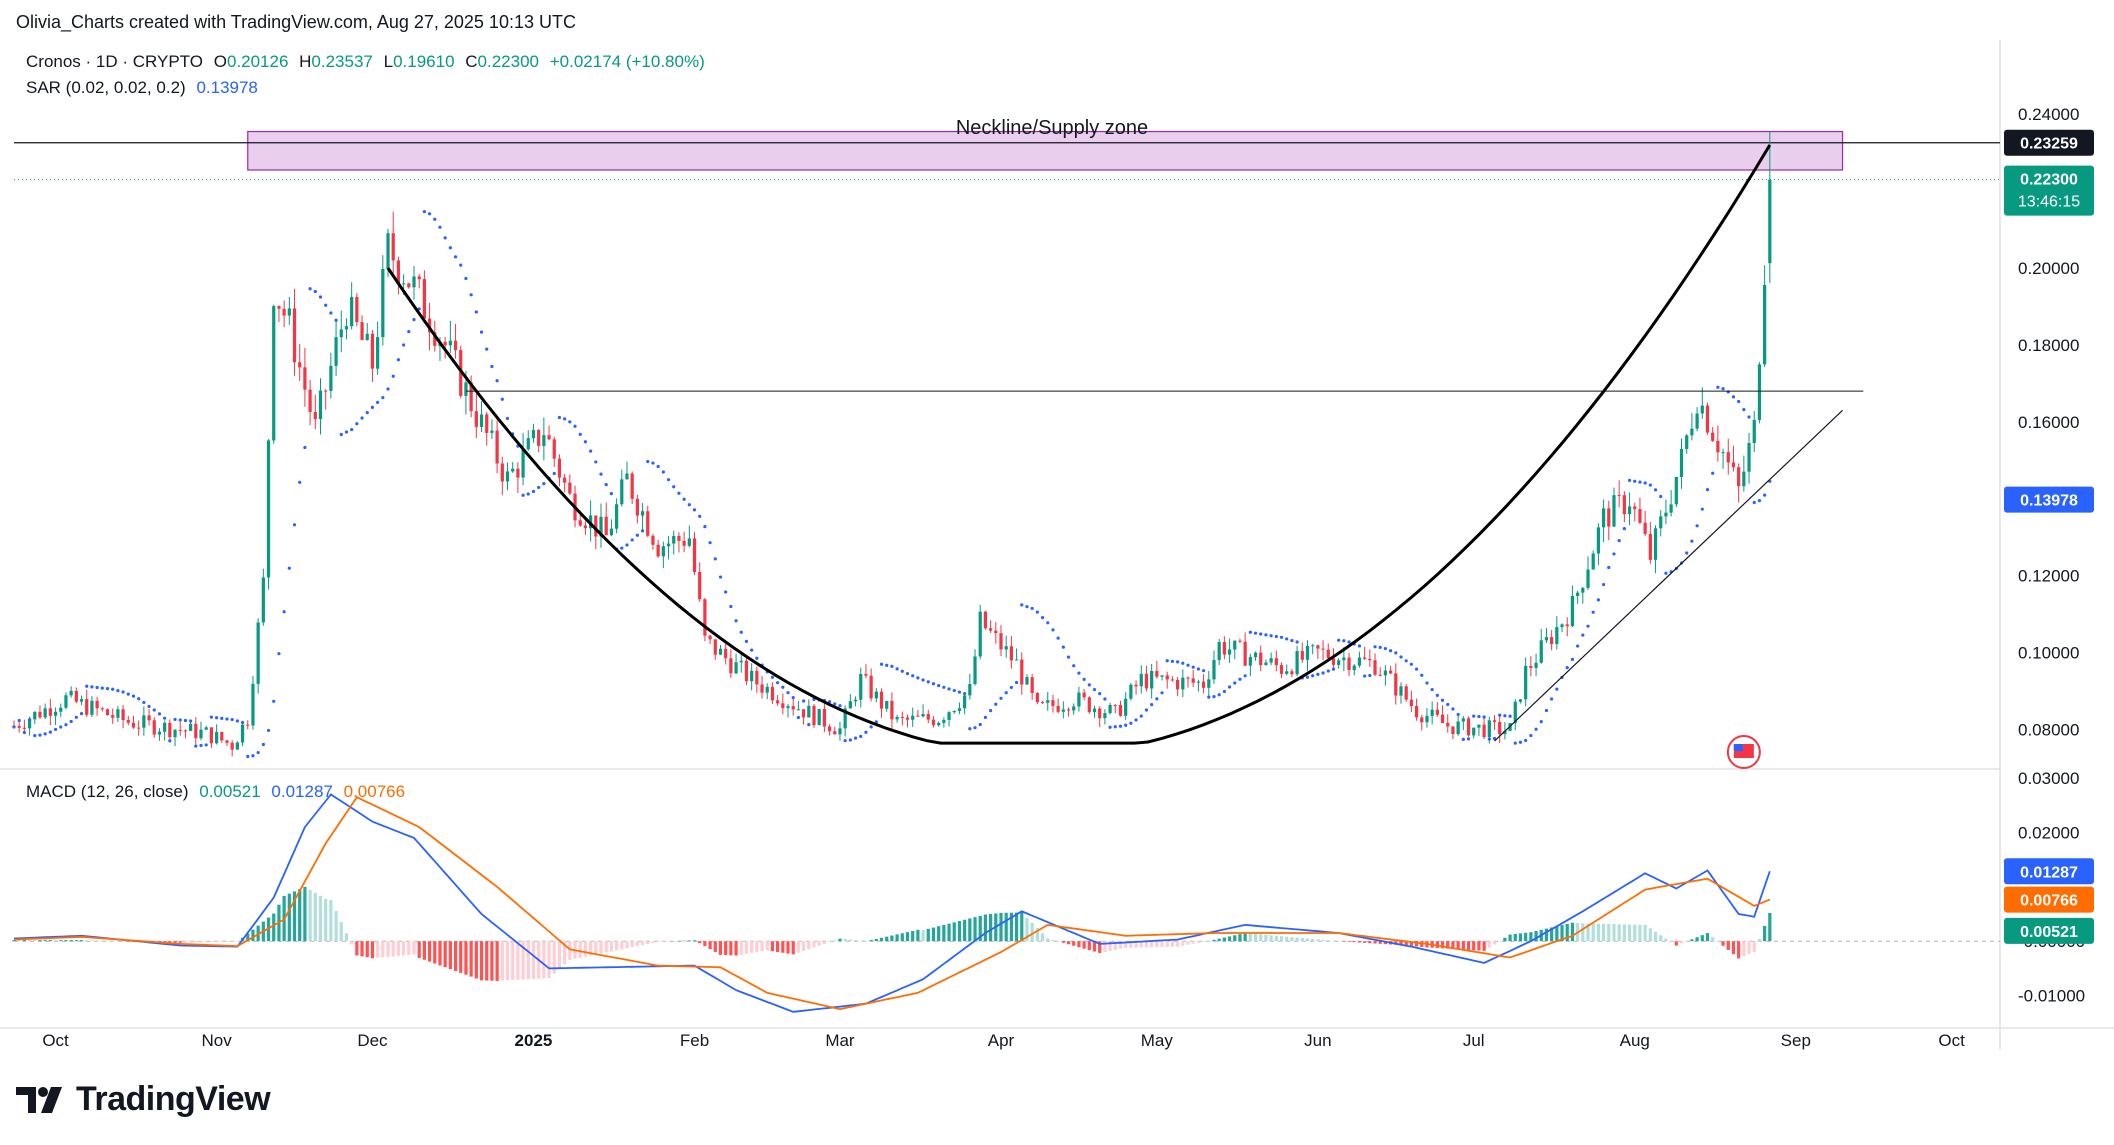 This screenshot has height=1145, width=2114. What do you see at coordinates (1743, 751) in the screenshot?
I see `event-flag-icon` at bounding box center [1743, 751].